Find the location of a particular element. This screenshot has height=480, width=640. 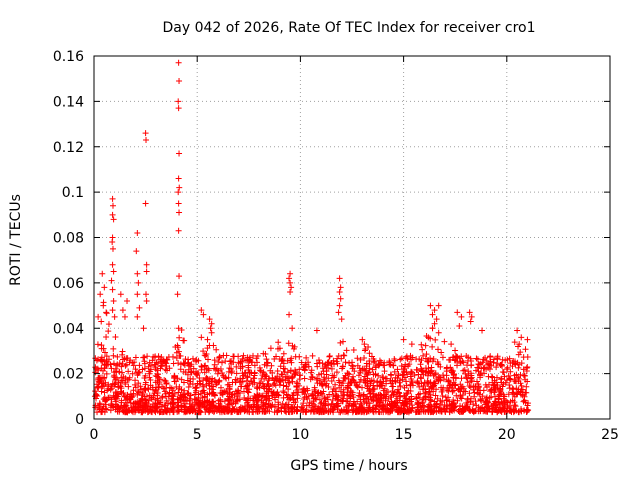

y-tick-label: 0 is located at coordinates (79, 420).